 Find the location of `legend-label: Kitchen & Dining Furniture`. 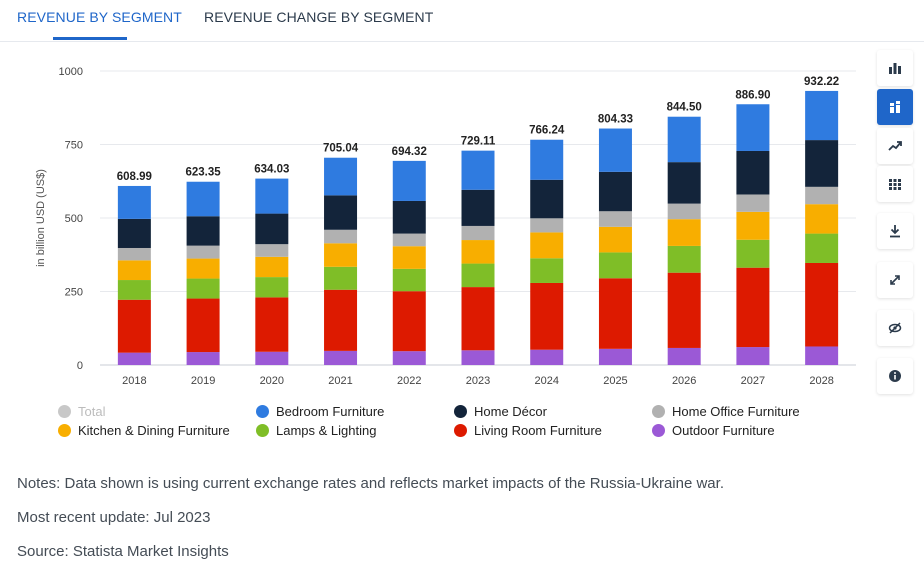

legend-label: Kitchen & Dining Furniture is located at coordinates (154, 430).